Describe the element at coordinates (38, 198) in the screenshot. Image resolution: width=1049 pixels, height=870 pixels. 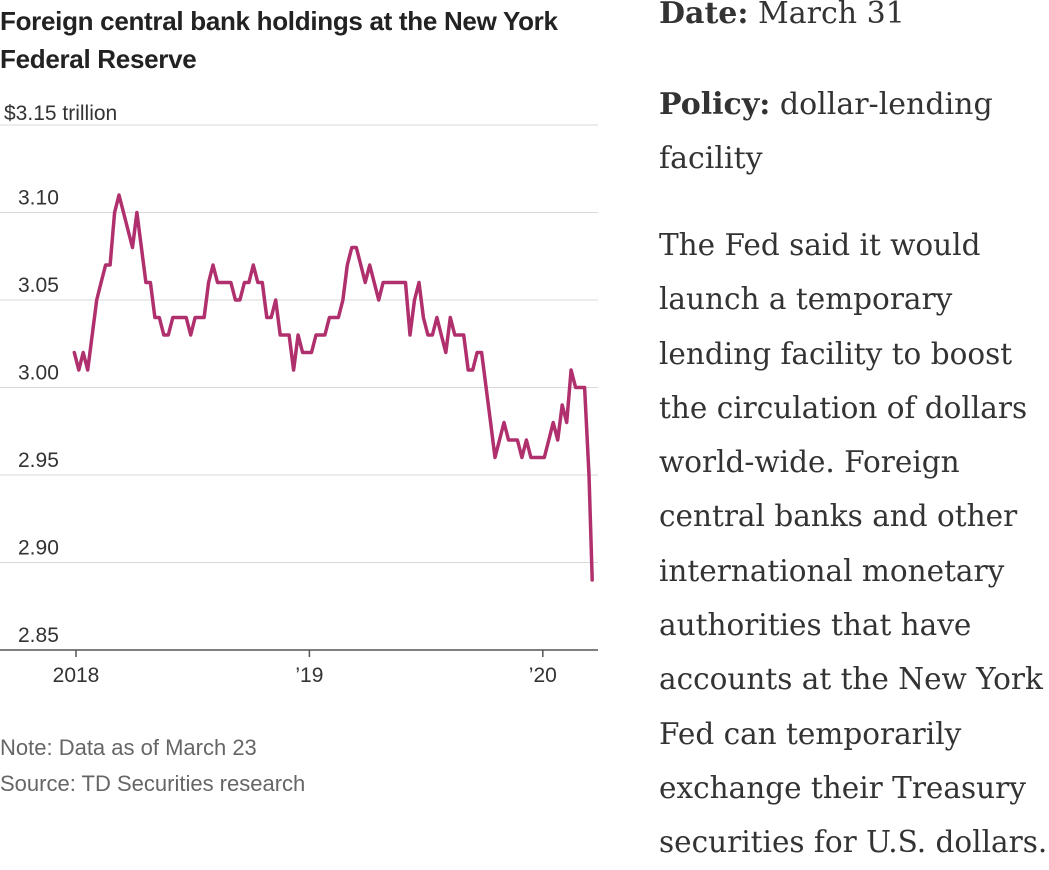
I see `y-tick-label: 3.10` at that location.